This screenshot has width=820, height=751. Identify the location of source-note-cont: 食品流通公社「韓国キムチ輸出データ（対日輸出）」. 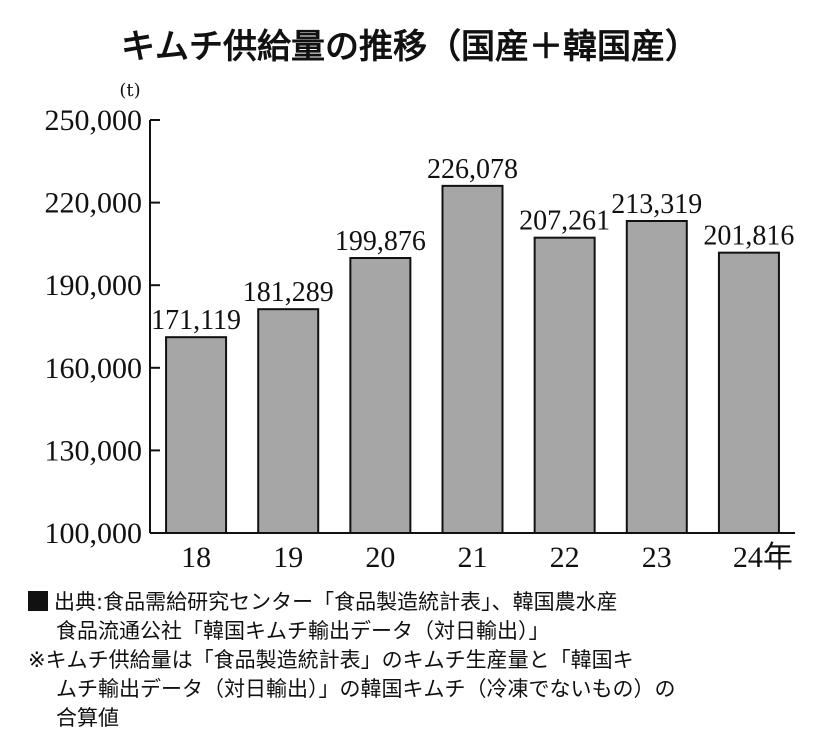
(303, 631).